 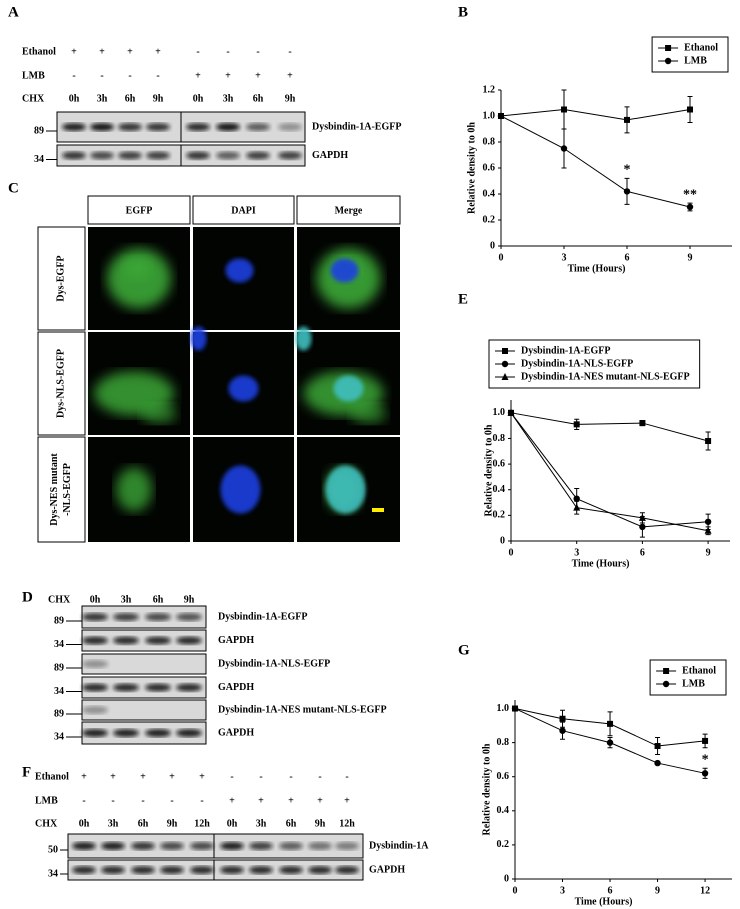 I want to click on y-tick-label: 0.6, so click(x=489, y=167).